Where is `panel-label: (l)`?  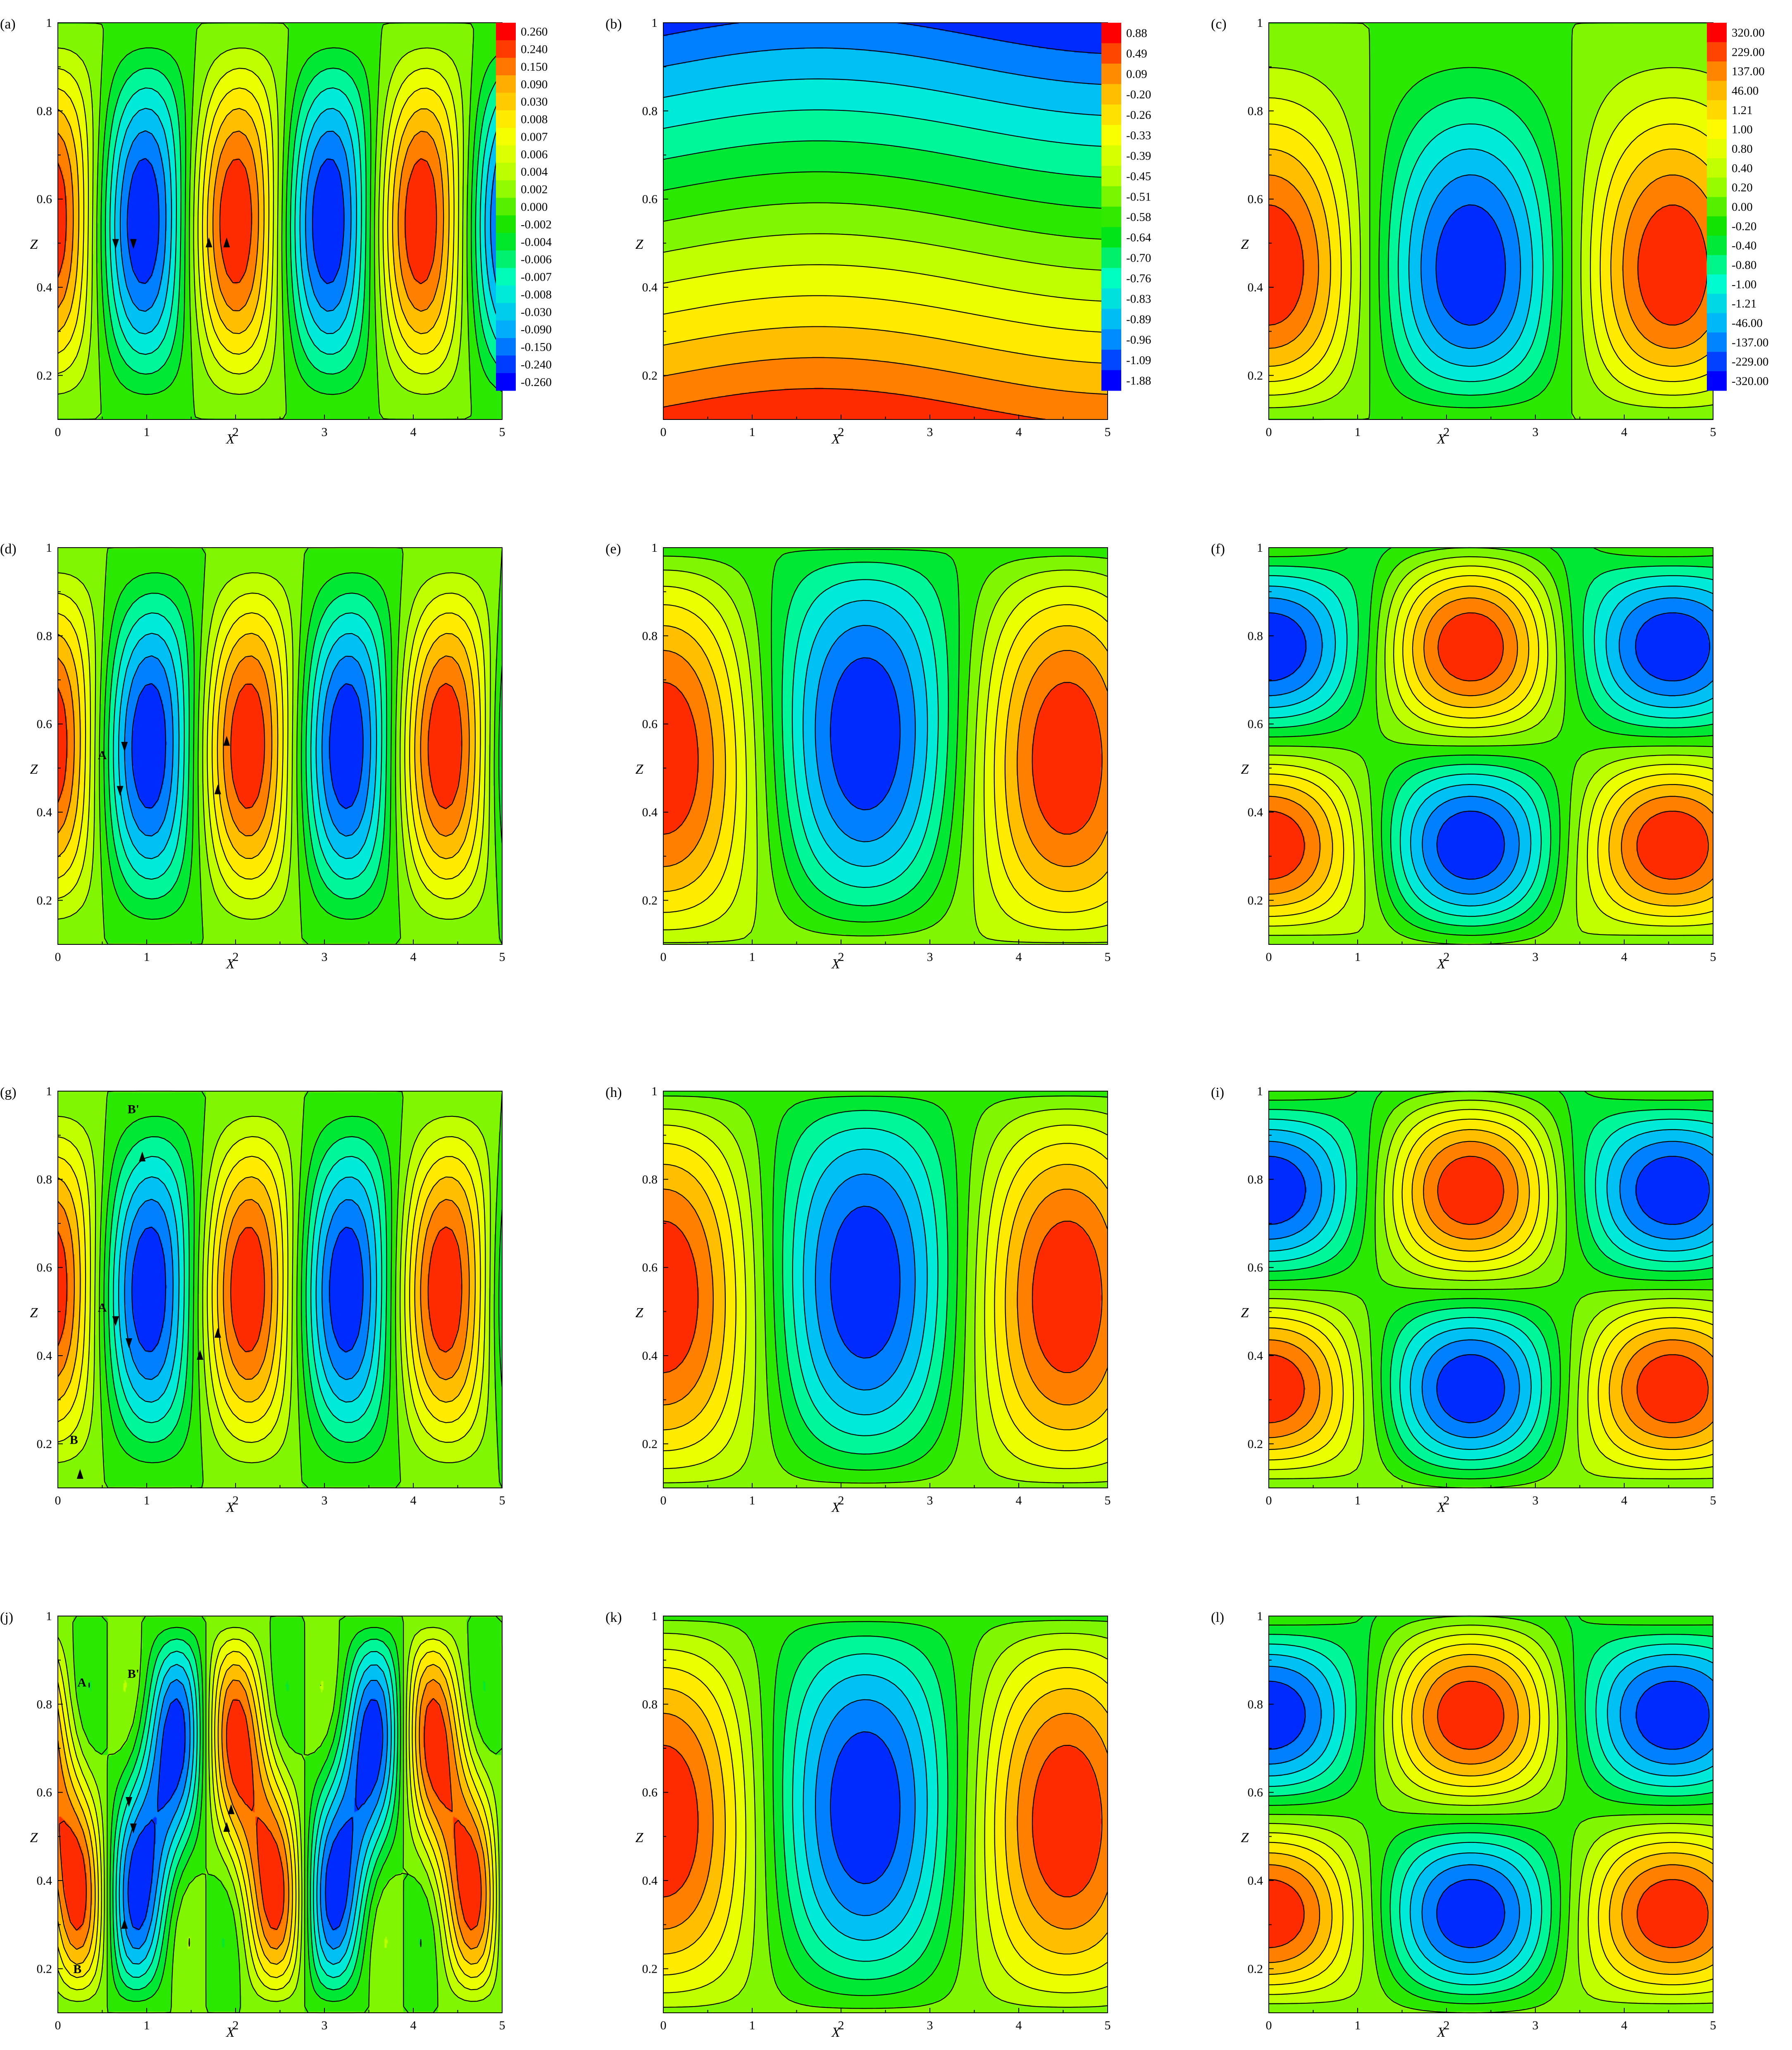 panel-label: (l) is located at coordinates (1217, 1617).